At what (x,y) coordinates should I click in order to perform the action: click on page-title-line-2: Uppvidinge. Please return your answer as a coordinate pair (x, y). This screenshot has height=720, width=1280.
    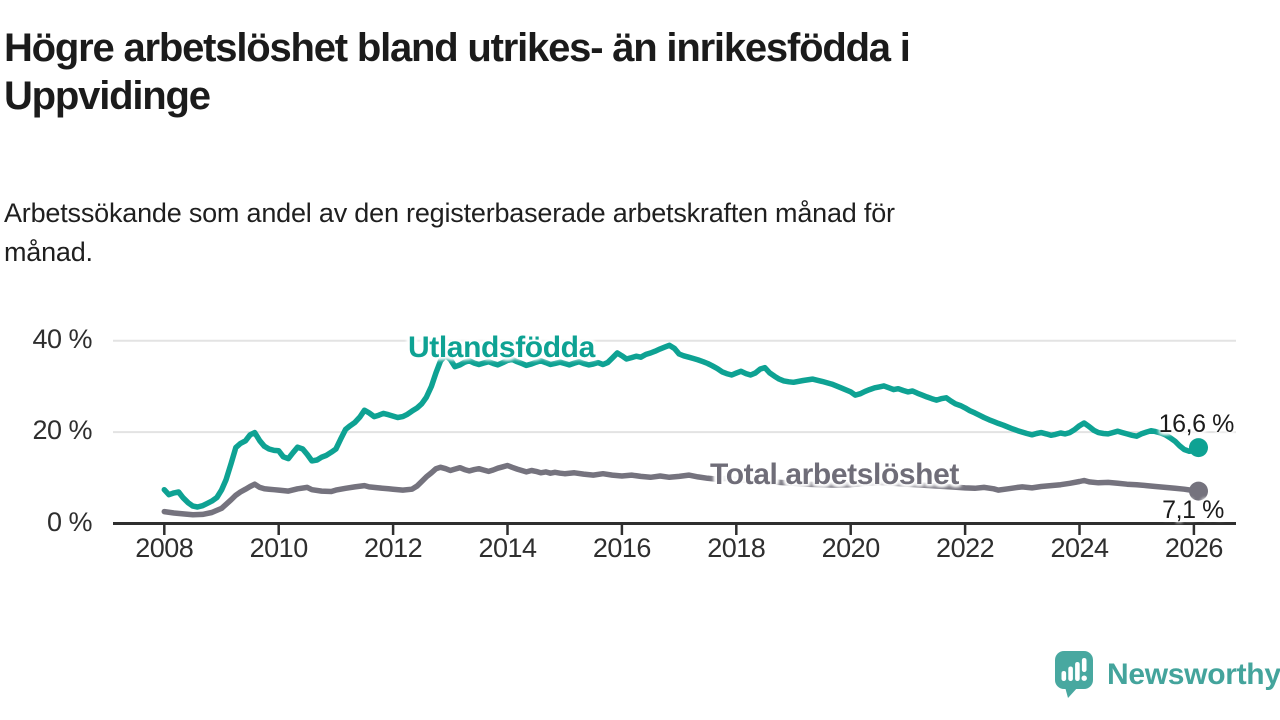
    Looking at the image, I should click on (107, 96).